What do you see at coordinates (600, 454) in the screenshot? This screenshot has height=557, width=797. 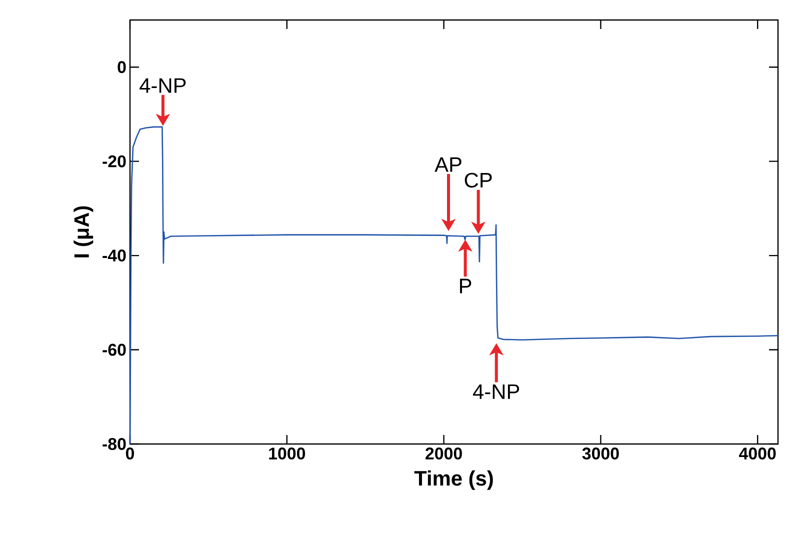 I see `x-tick-label: 3000` at bounding box center [600, 454].